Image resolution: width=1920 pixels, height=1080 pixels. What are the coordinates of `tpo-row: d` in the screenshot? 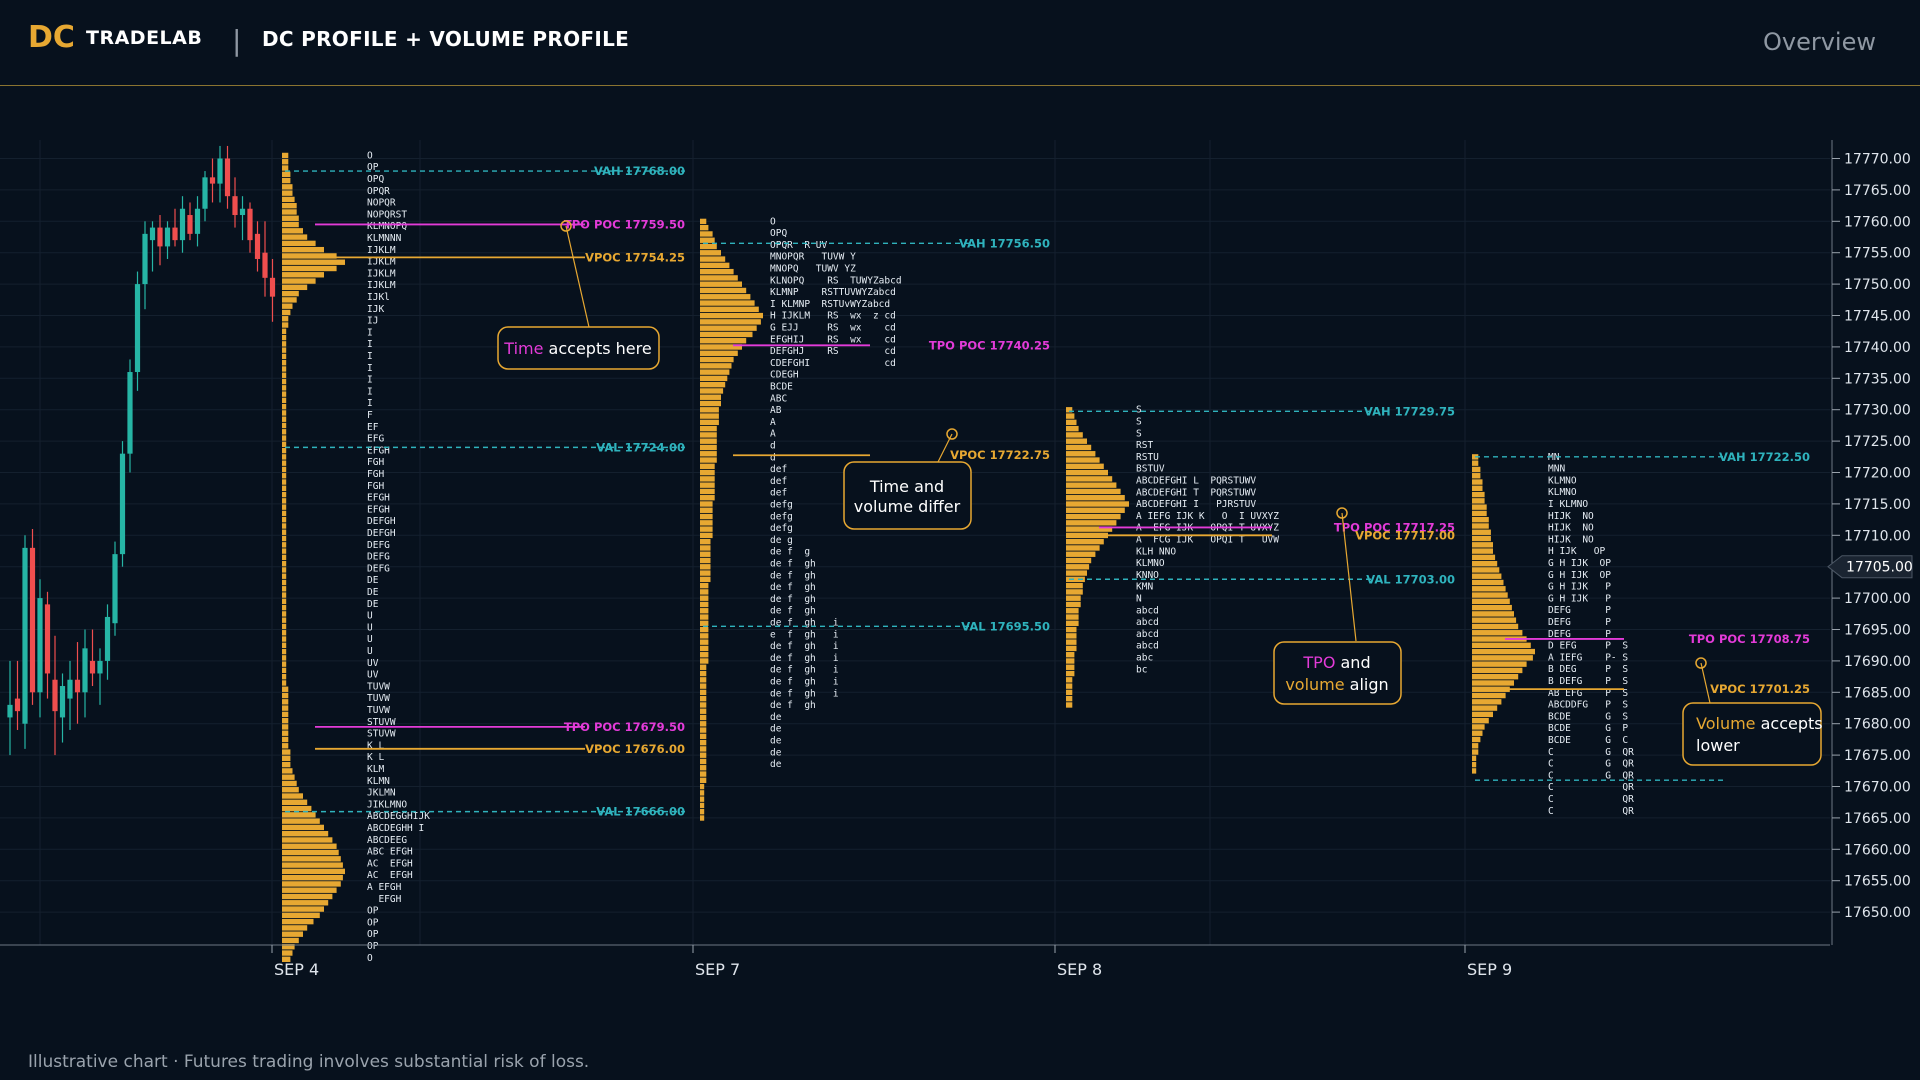 It's located at (773, 446).